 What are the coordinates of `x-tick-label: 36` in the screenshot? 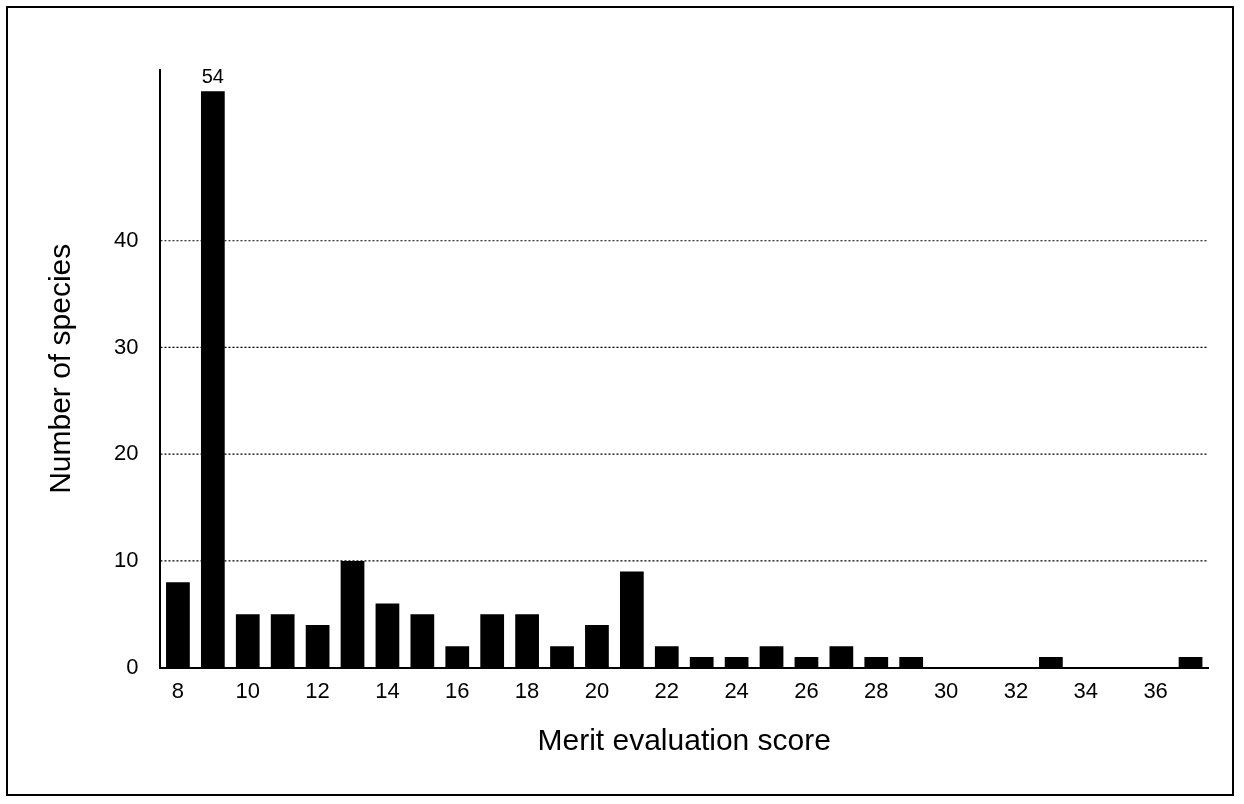 It's located at (1155, 690).